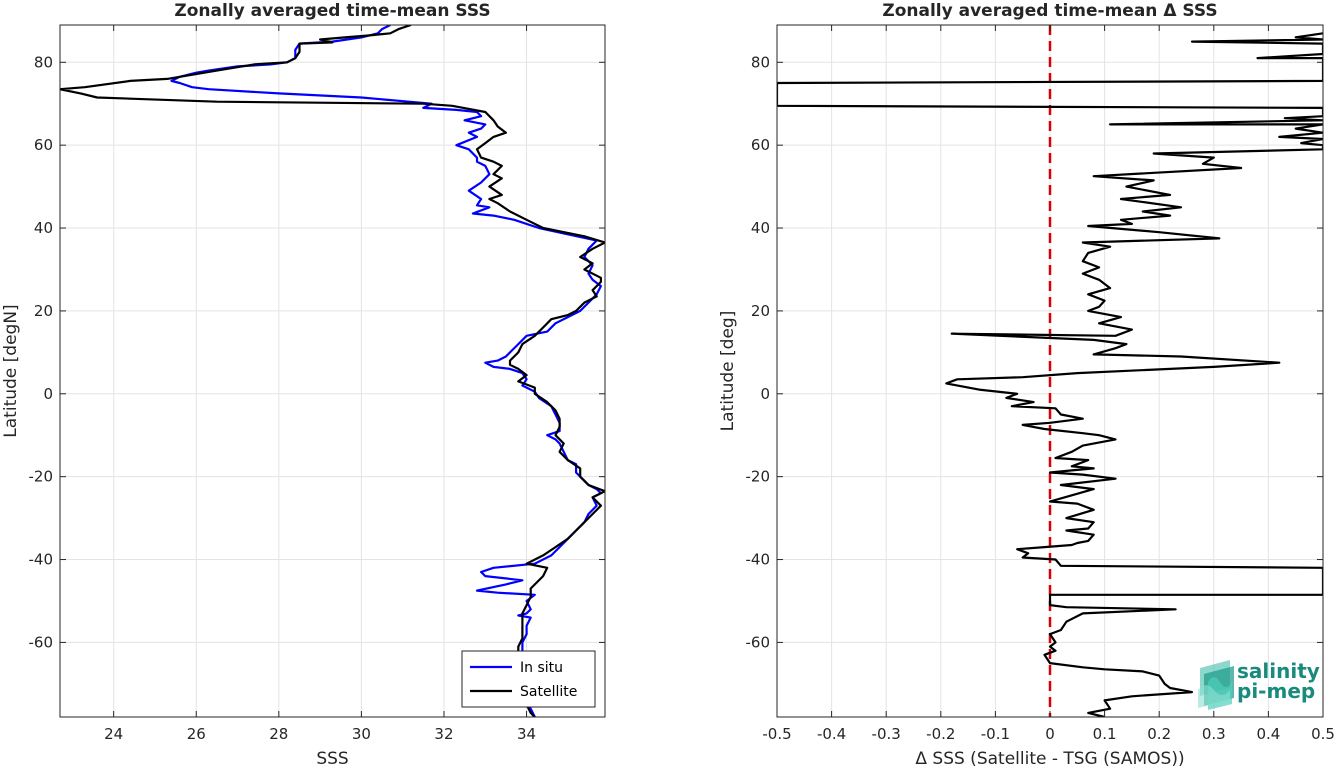 Image resolution: width=1336 pixels, height=769 pixels. What do you see at coordinates (1105, 734) in the screenshot?
I see `x-tick-label: 0.1` at bounding box center [1105, 734].